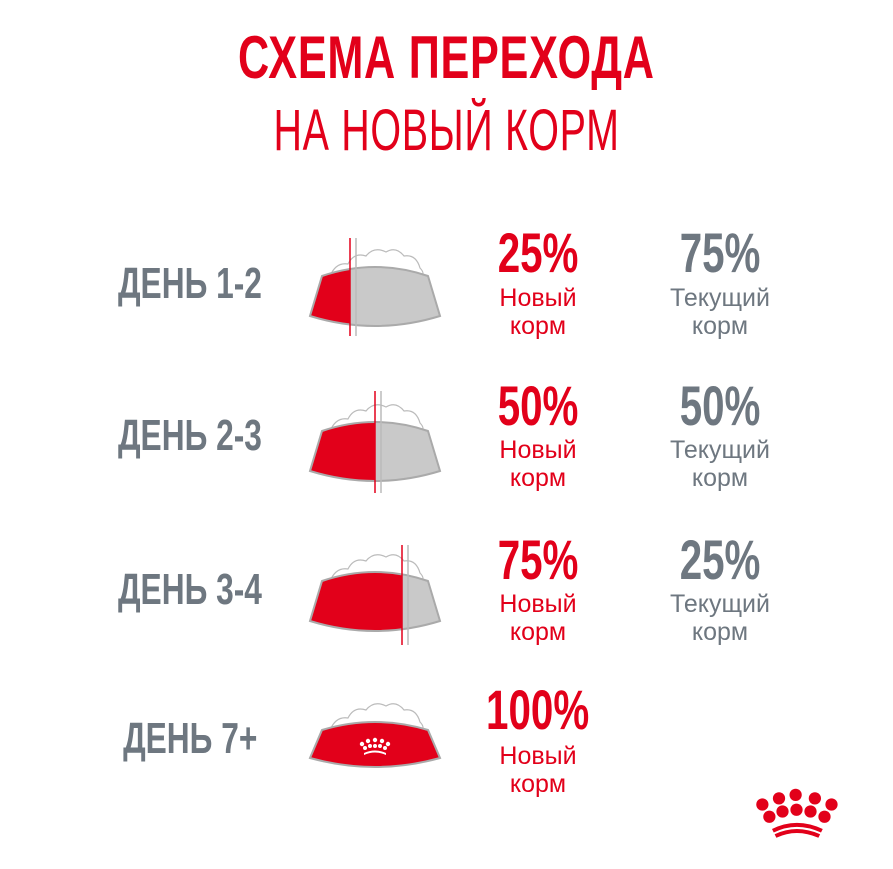  I want to click on new-food-percent-3: 75%, so click(538, 559).